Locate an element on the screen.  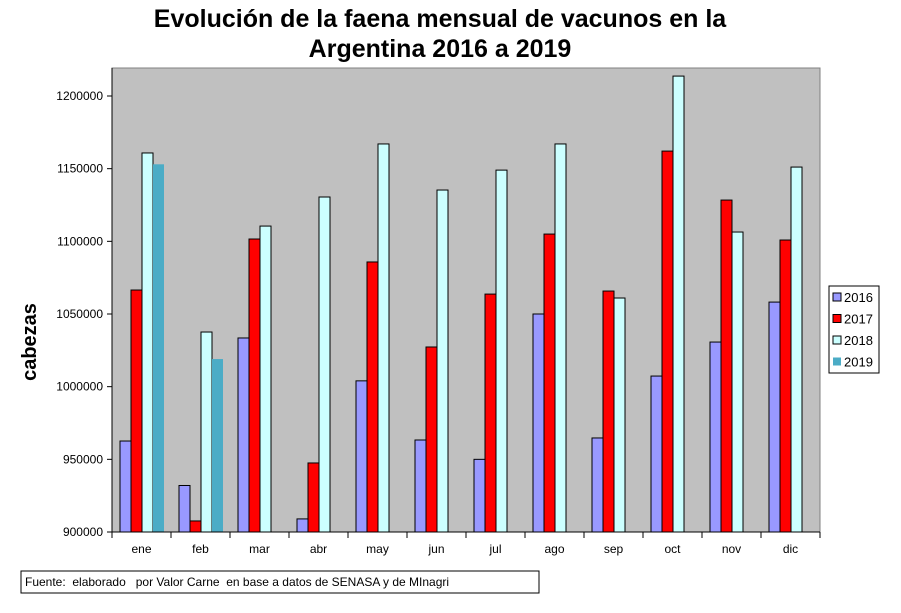
x-tick-label-jun: jun is located at coordinates (435, 549).